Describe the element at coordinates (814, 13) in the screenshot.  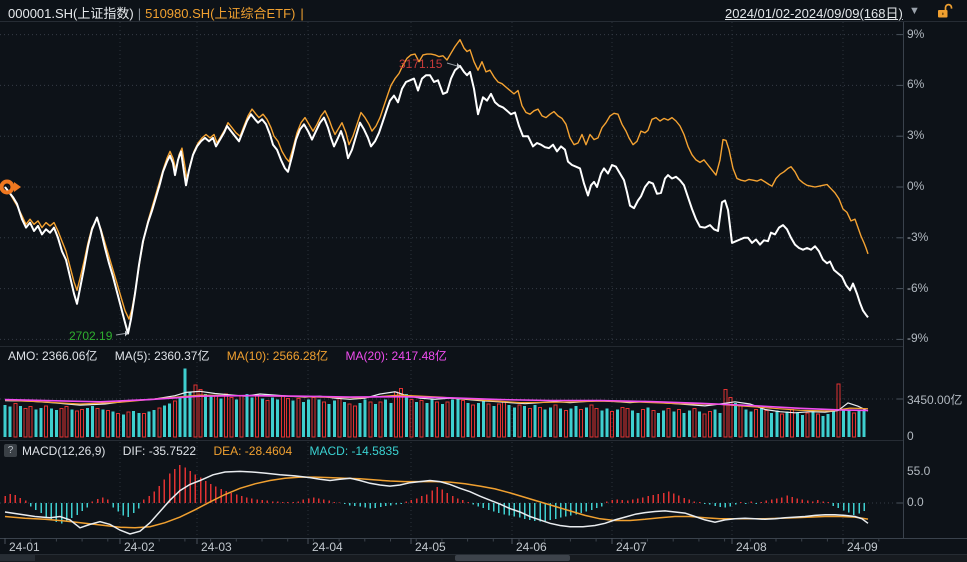
I see `date-range-selector: 2024/01/02-2024/09/09(168日)` at that location.